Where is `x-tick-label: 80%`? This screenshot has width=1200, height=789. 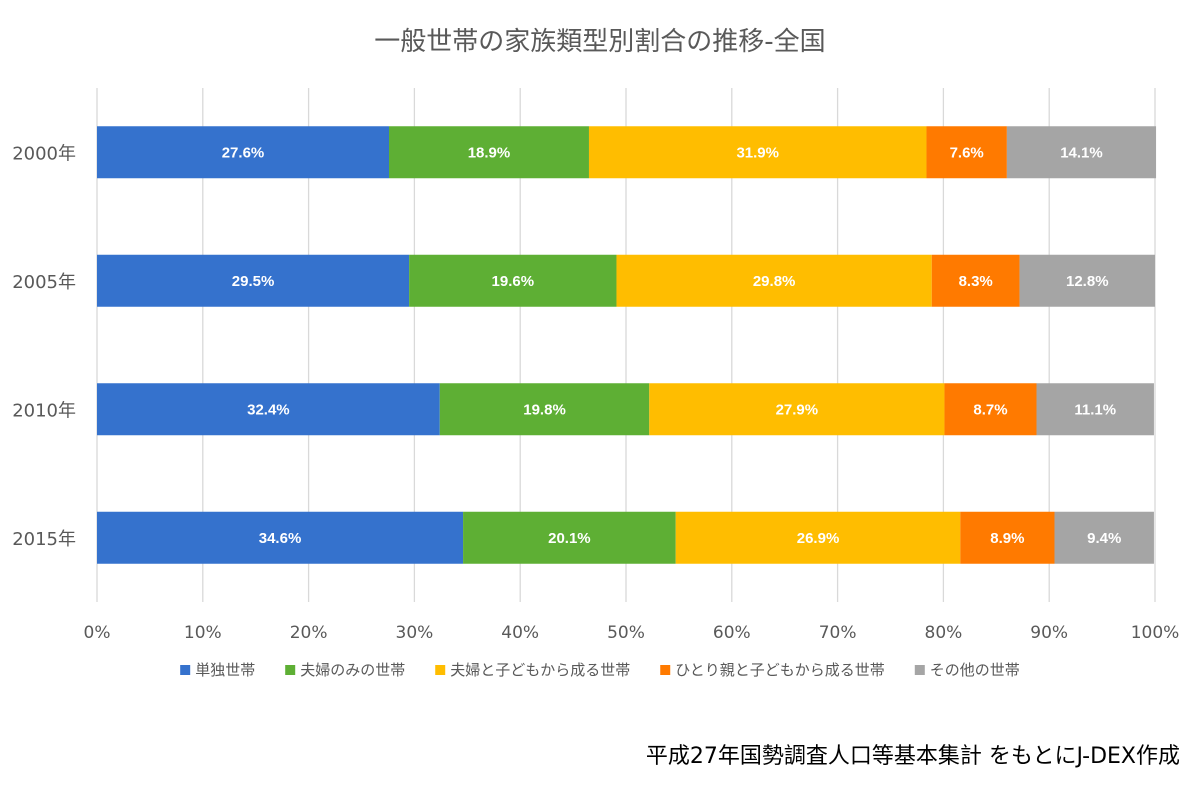
x-tick-label: 80% is located at coordinates (944, 633).